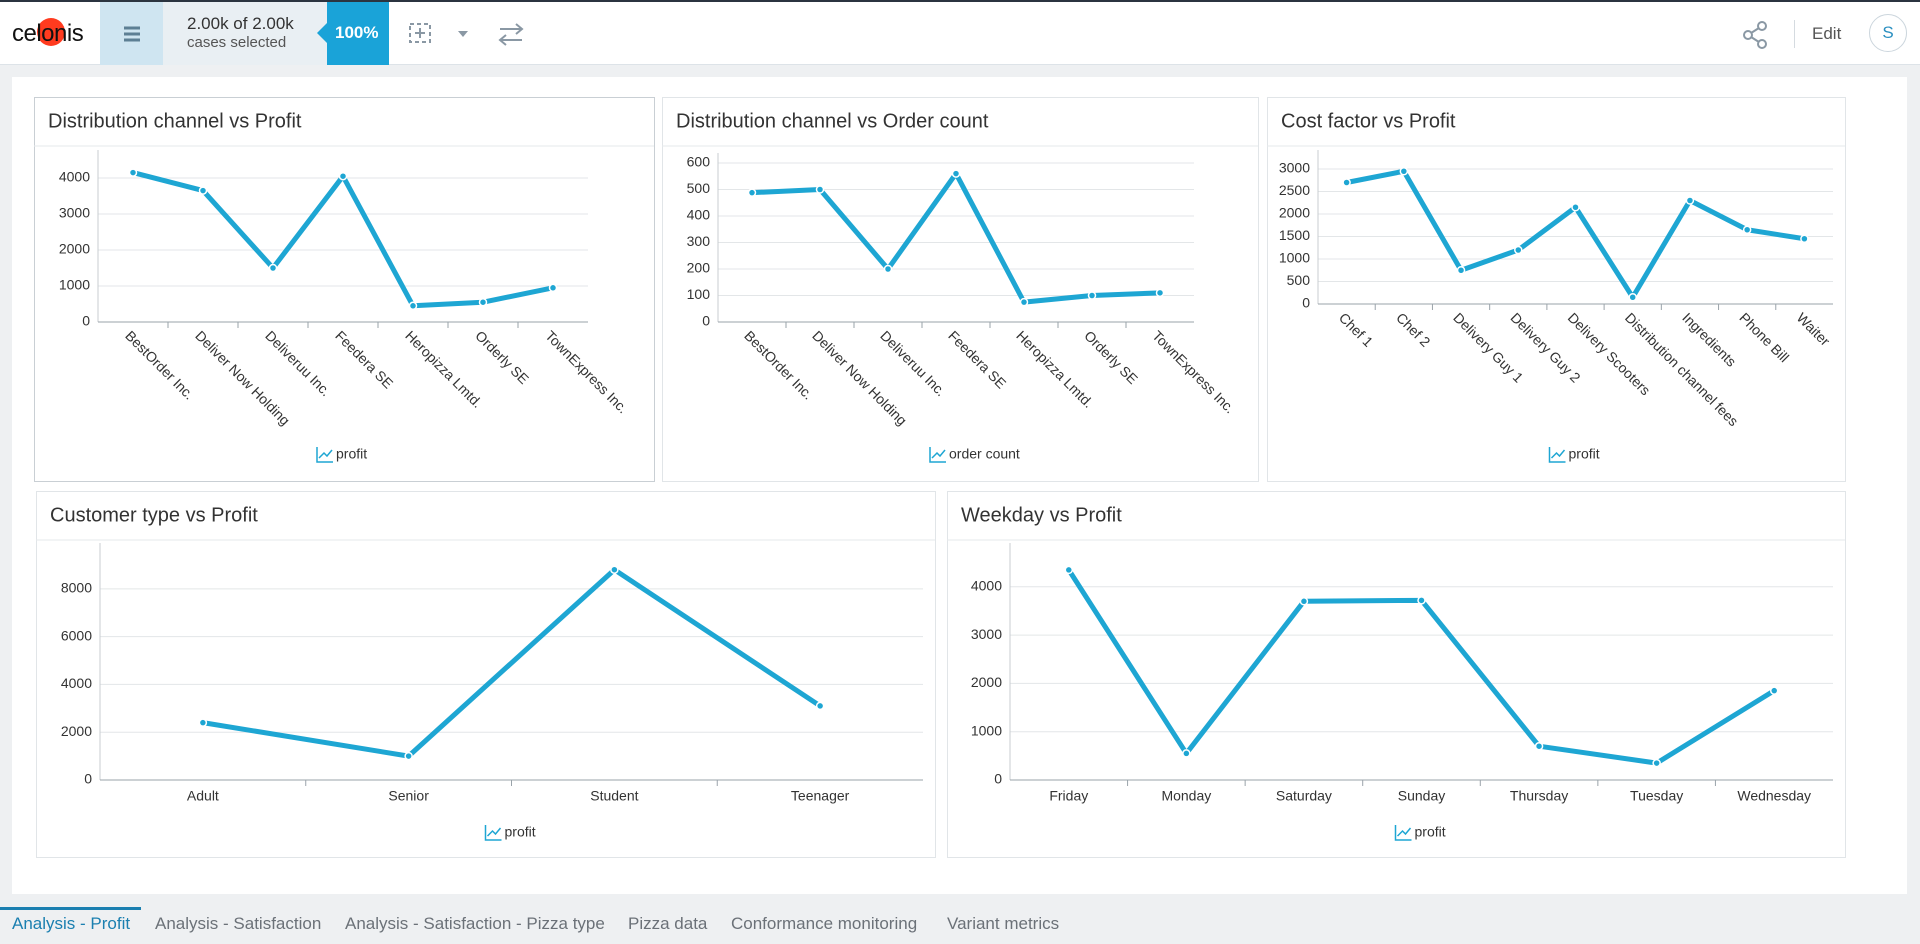 The height and width of the screenshot is (944, 1920). What do you see at coordinates (240, 23) in the screenshot?
I see `cases-count: 2.00k of 2.00k` at bounding box center [240, 23].